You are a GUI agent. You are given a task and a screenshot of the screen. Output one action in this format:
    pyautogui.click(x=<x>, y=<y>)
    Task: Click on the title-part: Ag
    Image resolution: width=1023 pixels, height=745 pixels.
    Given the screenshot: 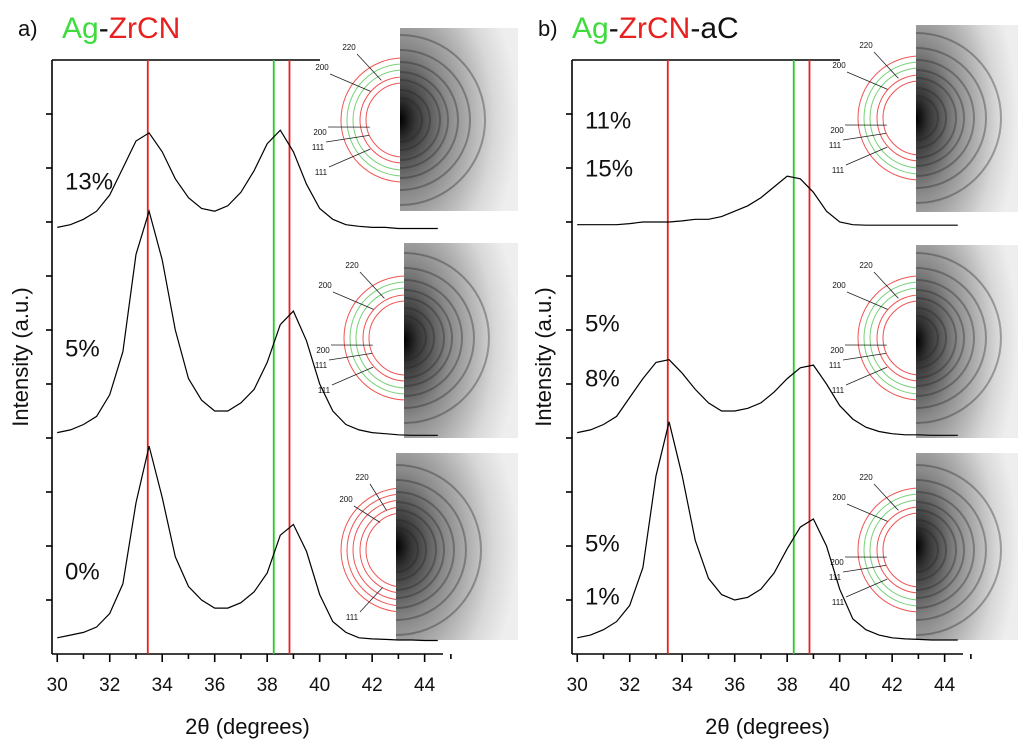 What is the action you would take?
    pyautogui.click(x=80, y=28)
    